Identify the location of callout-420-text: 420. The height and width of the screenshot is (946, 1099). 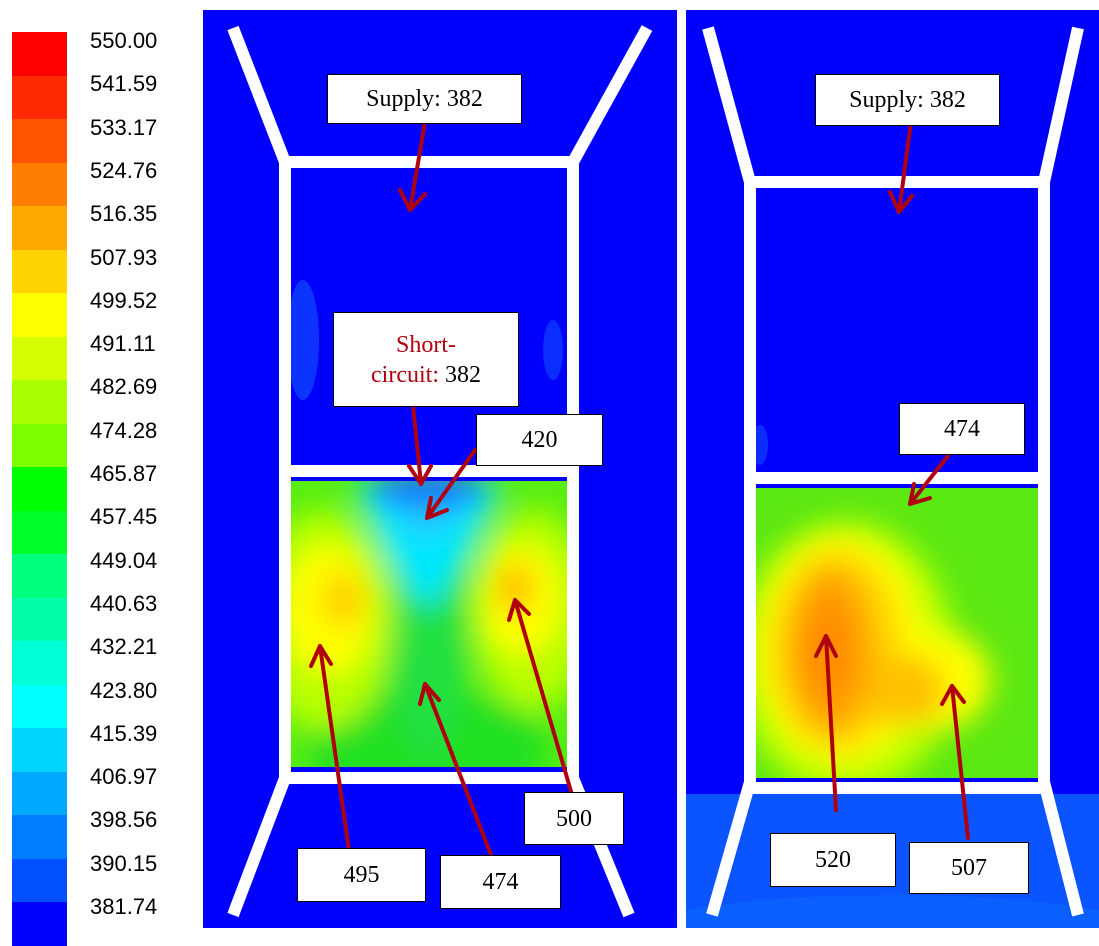
(539, 440).